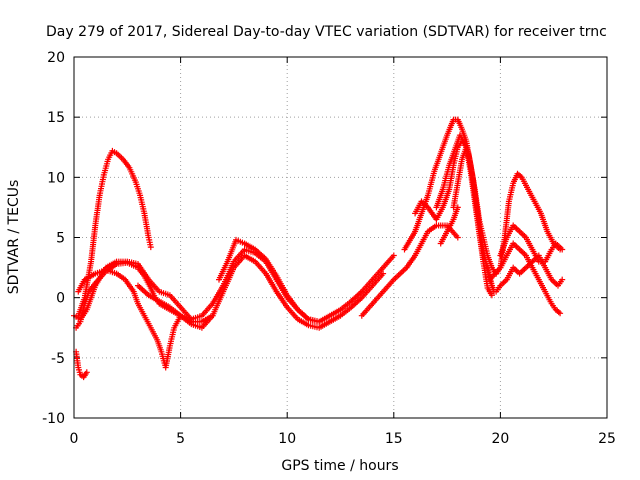 This screenshot has width=640, height=480. What do you see at coordinates (529, 273) in the screenshot?
I see `series-sat-q` at bounding box center [529, 273].